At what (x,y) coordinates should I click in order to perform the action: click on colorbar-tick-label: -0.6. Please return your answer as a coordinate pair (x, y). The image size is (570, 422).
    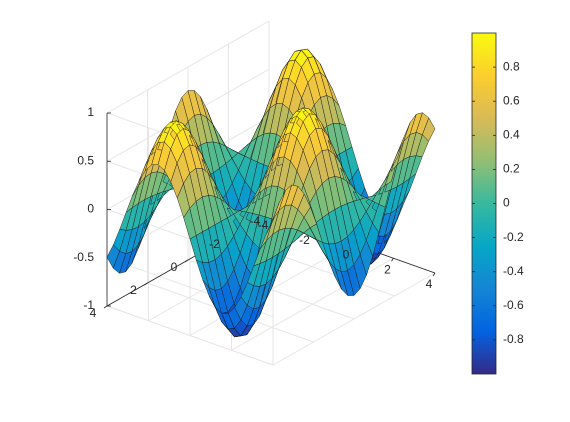
    Looking at the image, I should click on (513, 305).